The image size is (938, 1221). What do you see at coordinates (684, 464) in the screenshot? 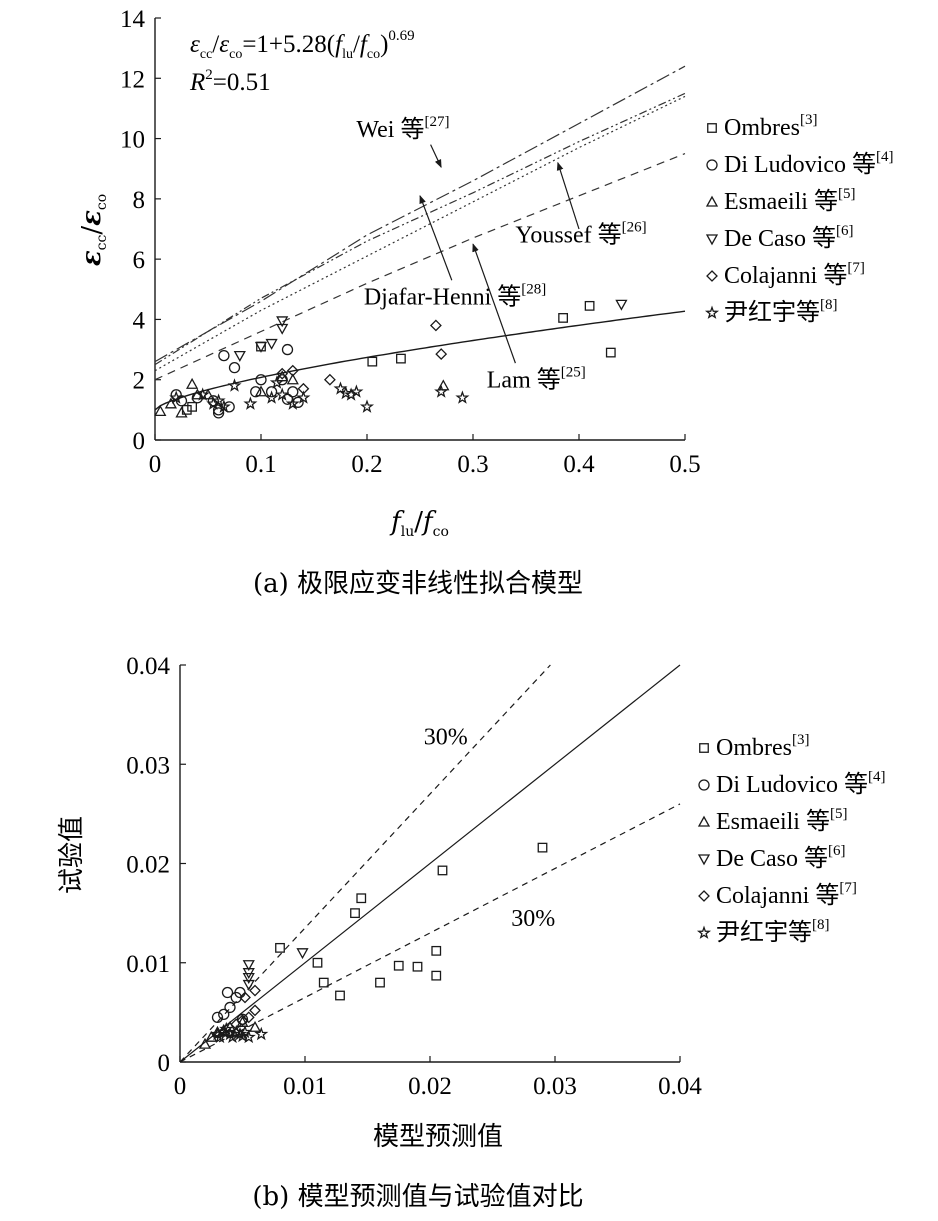
I see `chart-a-x-tick-label: 0.5` at bounding box center [684, 464].